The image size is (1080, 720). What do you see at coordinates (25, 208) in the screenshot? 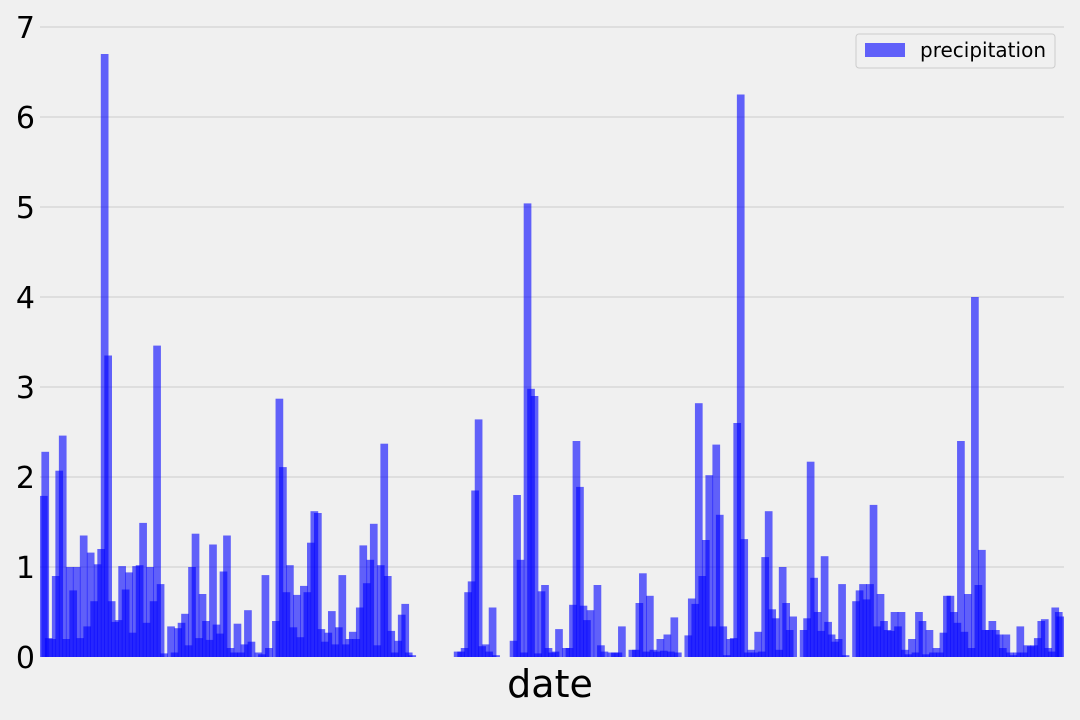
I see `y-tick-label: 5` at bounding box center [25, 208].